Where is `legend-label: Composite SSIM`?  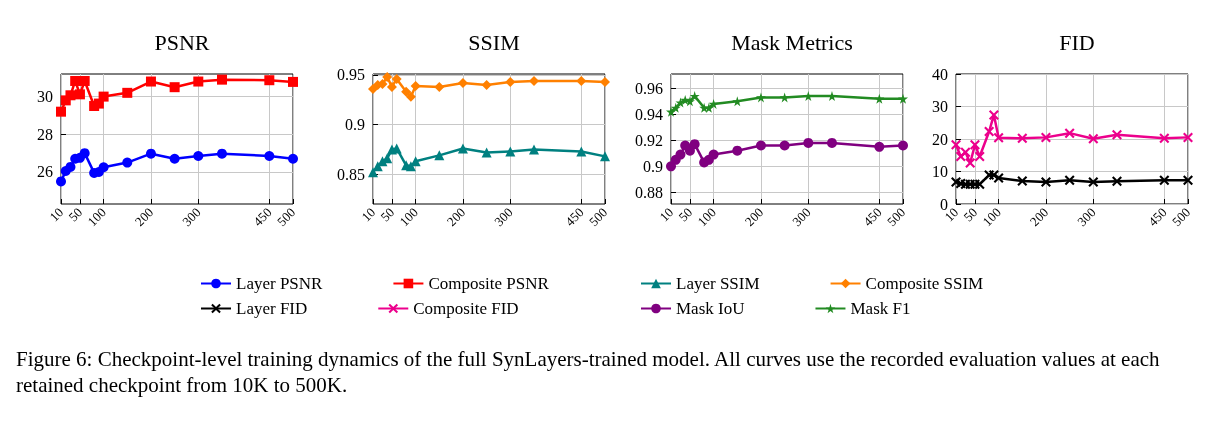
legend-label: Composite SSIM is located at coordinates (924, 283).